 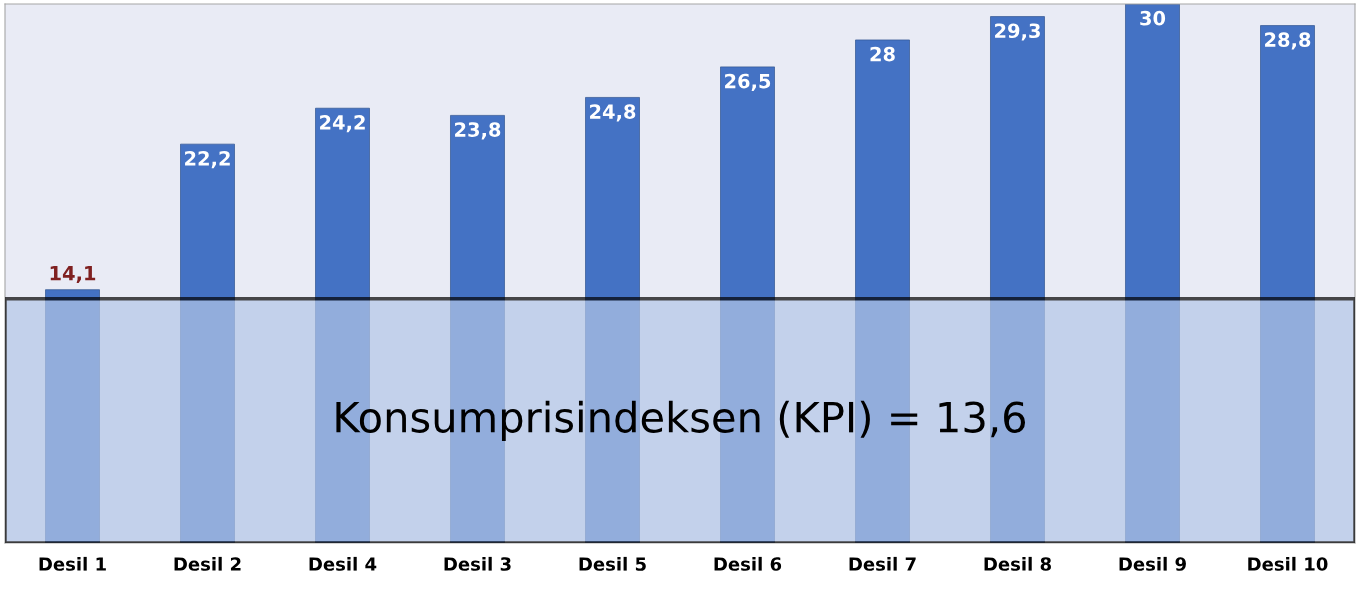 What do you see at coordinates (748, 563) in the screenshot?
I see `x-tick-label: Desil 6` at bounding box center [748, 563].